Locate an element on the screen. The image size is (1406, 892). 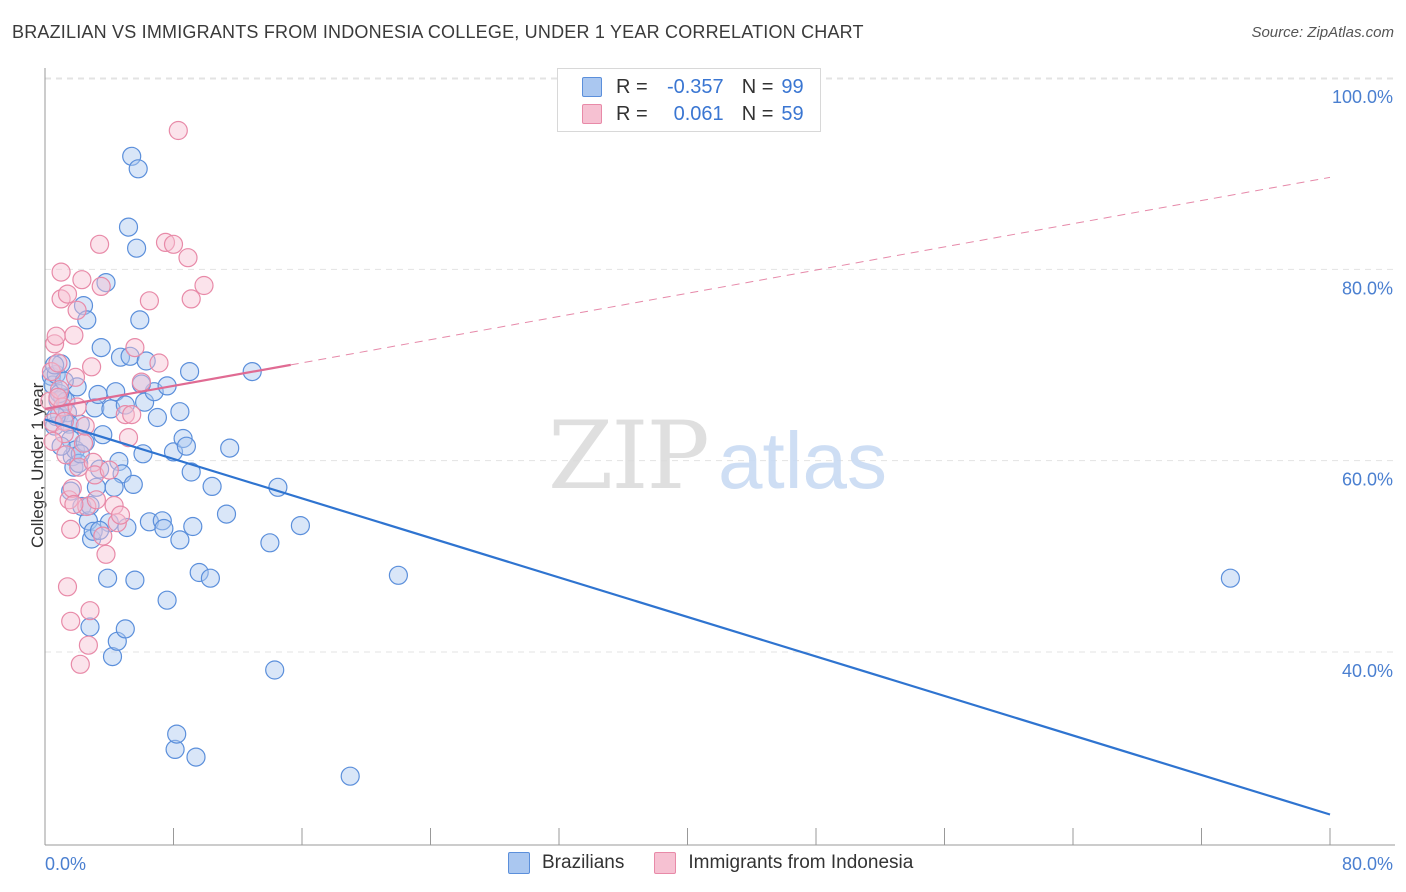
legend-r-value: -0.357 is located at coordinates (695, 86).